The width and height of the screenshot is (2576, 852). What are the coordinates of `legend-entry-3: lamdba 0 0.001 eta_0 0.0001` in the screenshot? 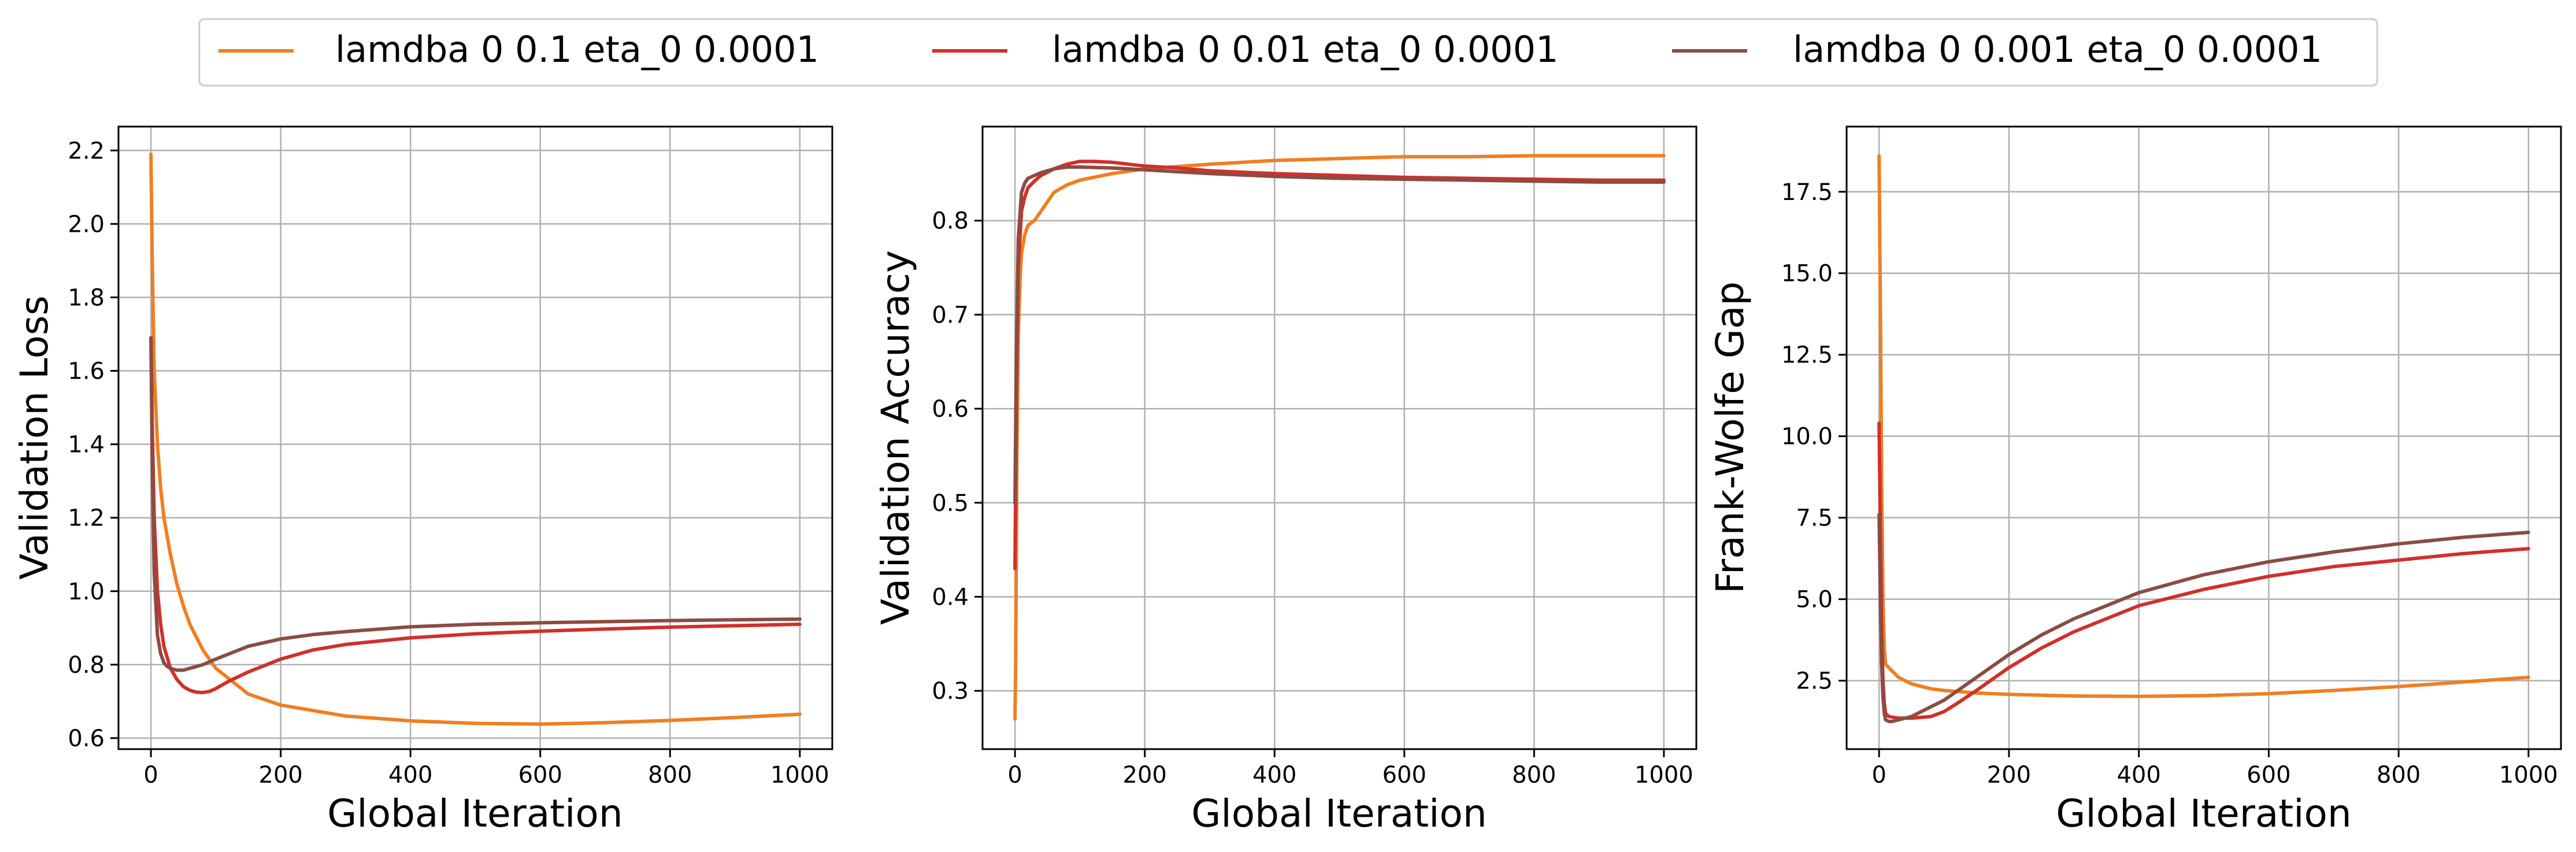 It's located at (1997, 49).